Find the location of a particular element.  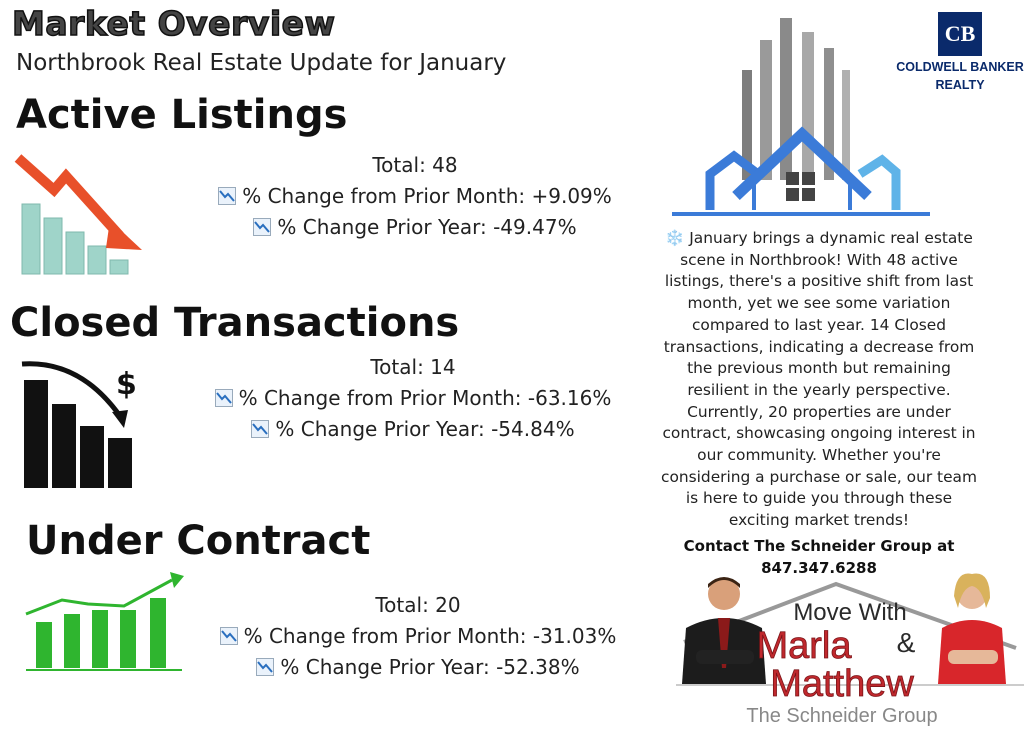

banner-group-name: The Schneider Group is located at coordinates (841, 716).